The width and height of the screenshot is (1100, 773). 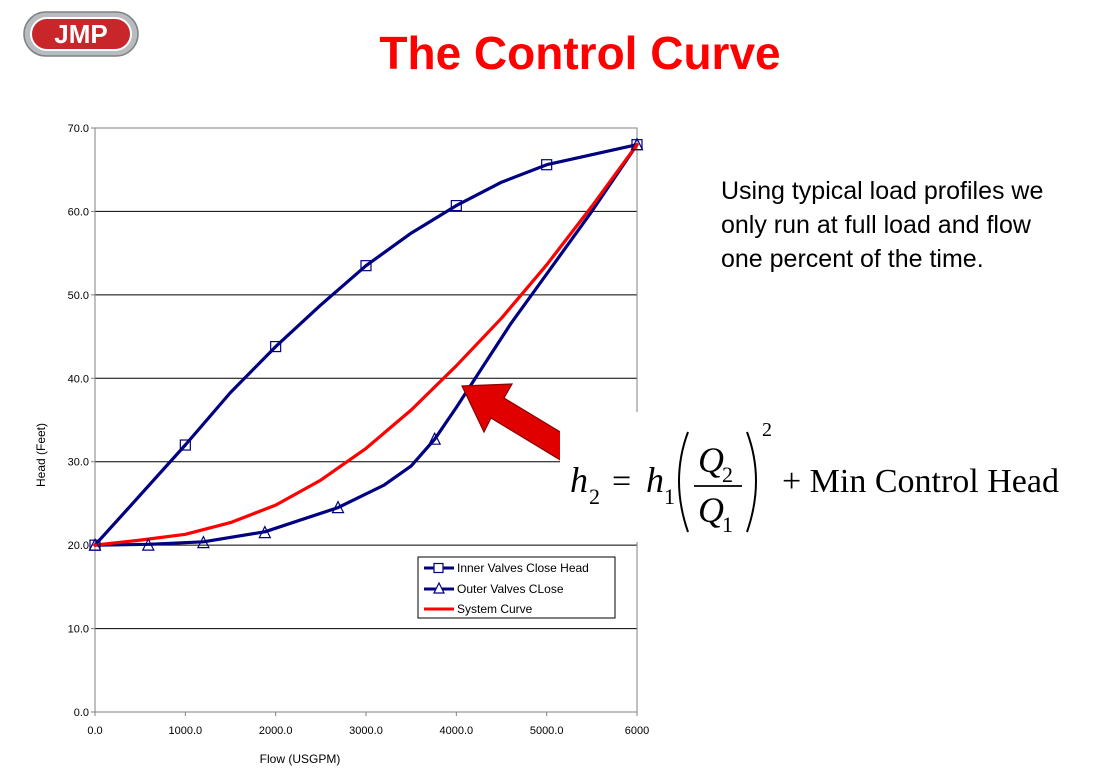 What do you see at coordinates (439, 587) in the screenshot?
I see `legend-marker-triangle` at bounding box center [439, 587].